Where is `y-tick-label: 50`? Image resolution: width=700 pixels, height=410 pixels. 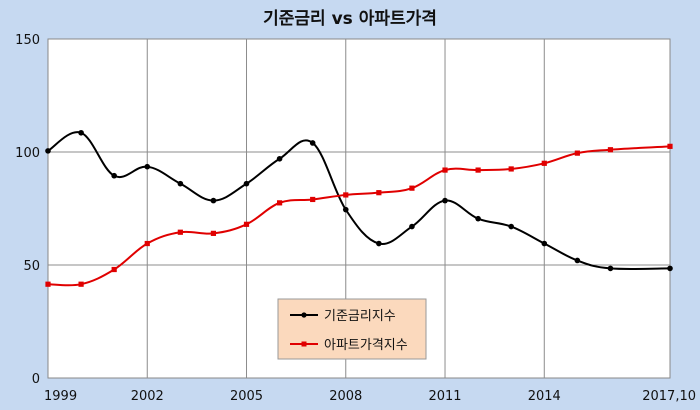 y-tick-label: 50 is located at coordinates (31, 266).